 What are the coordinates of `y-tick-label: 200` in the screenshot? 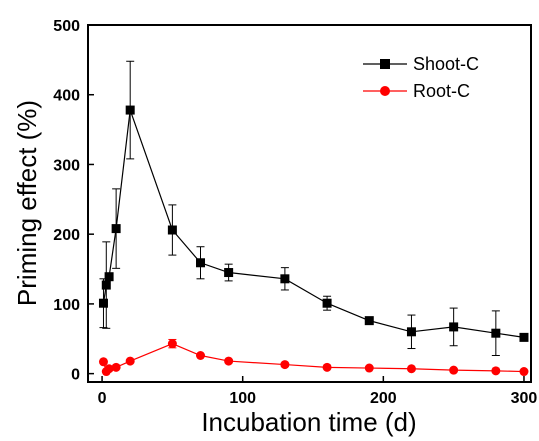 It's located at (66, 235).